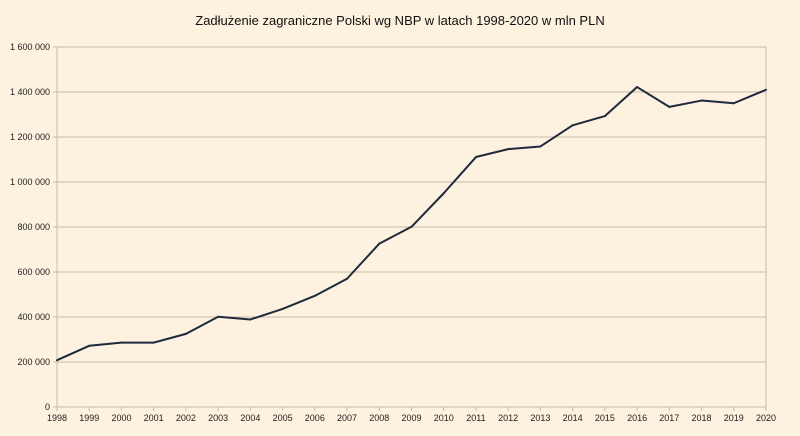 This screenshot has height=436, width=800. Describe the element at coordinates (186, 418) in the screenshot. I see `x-tick-label: 2002` at that location.